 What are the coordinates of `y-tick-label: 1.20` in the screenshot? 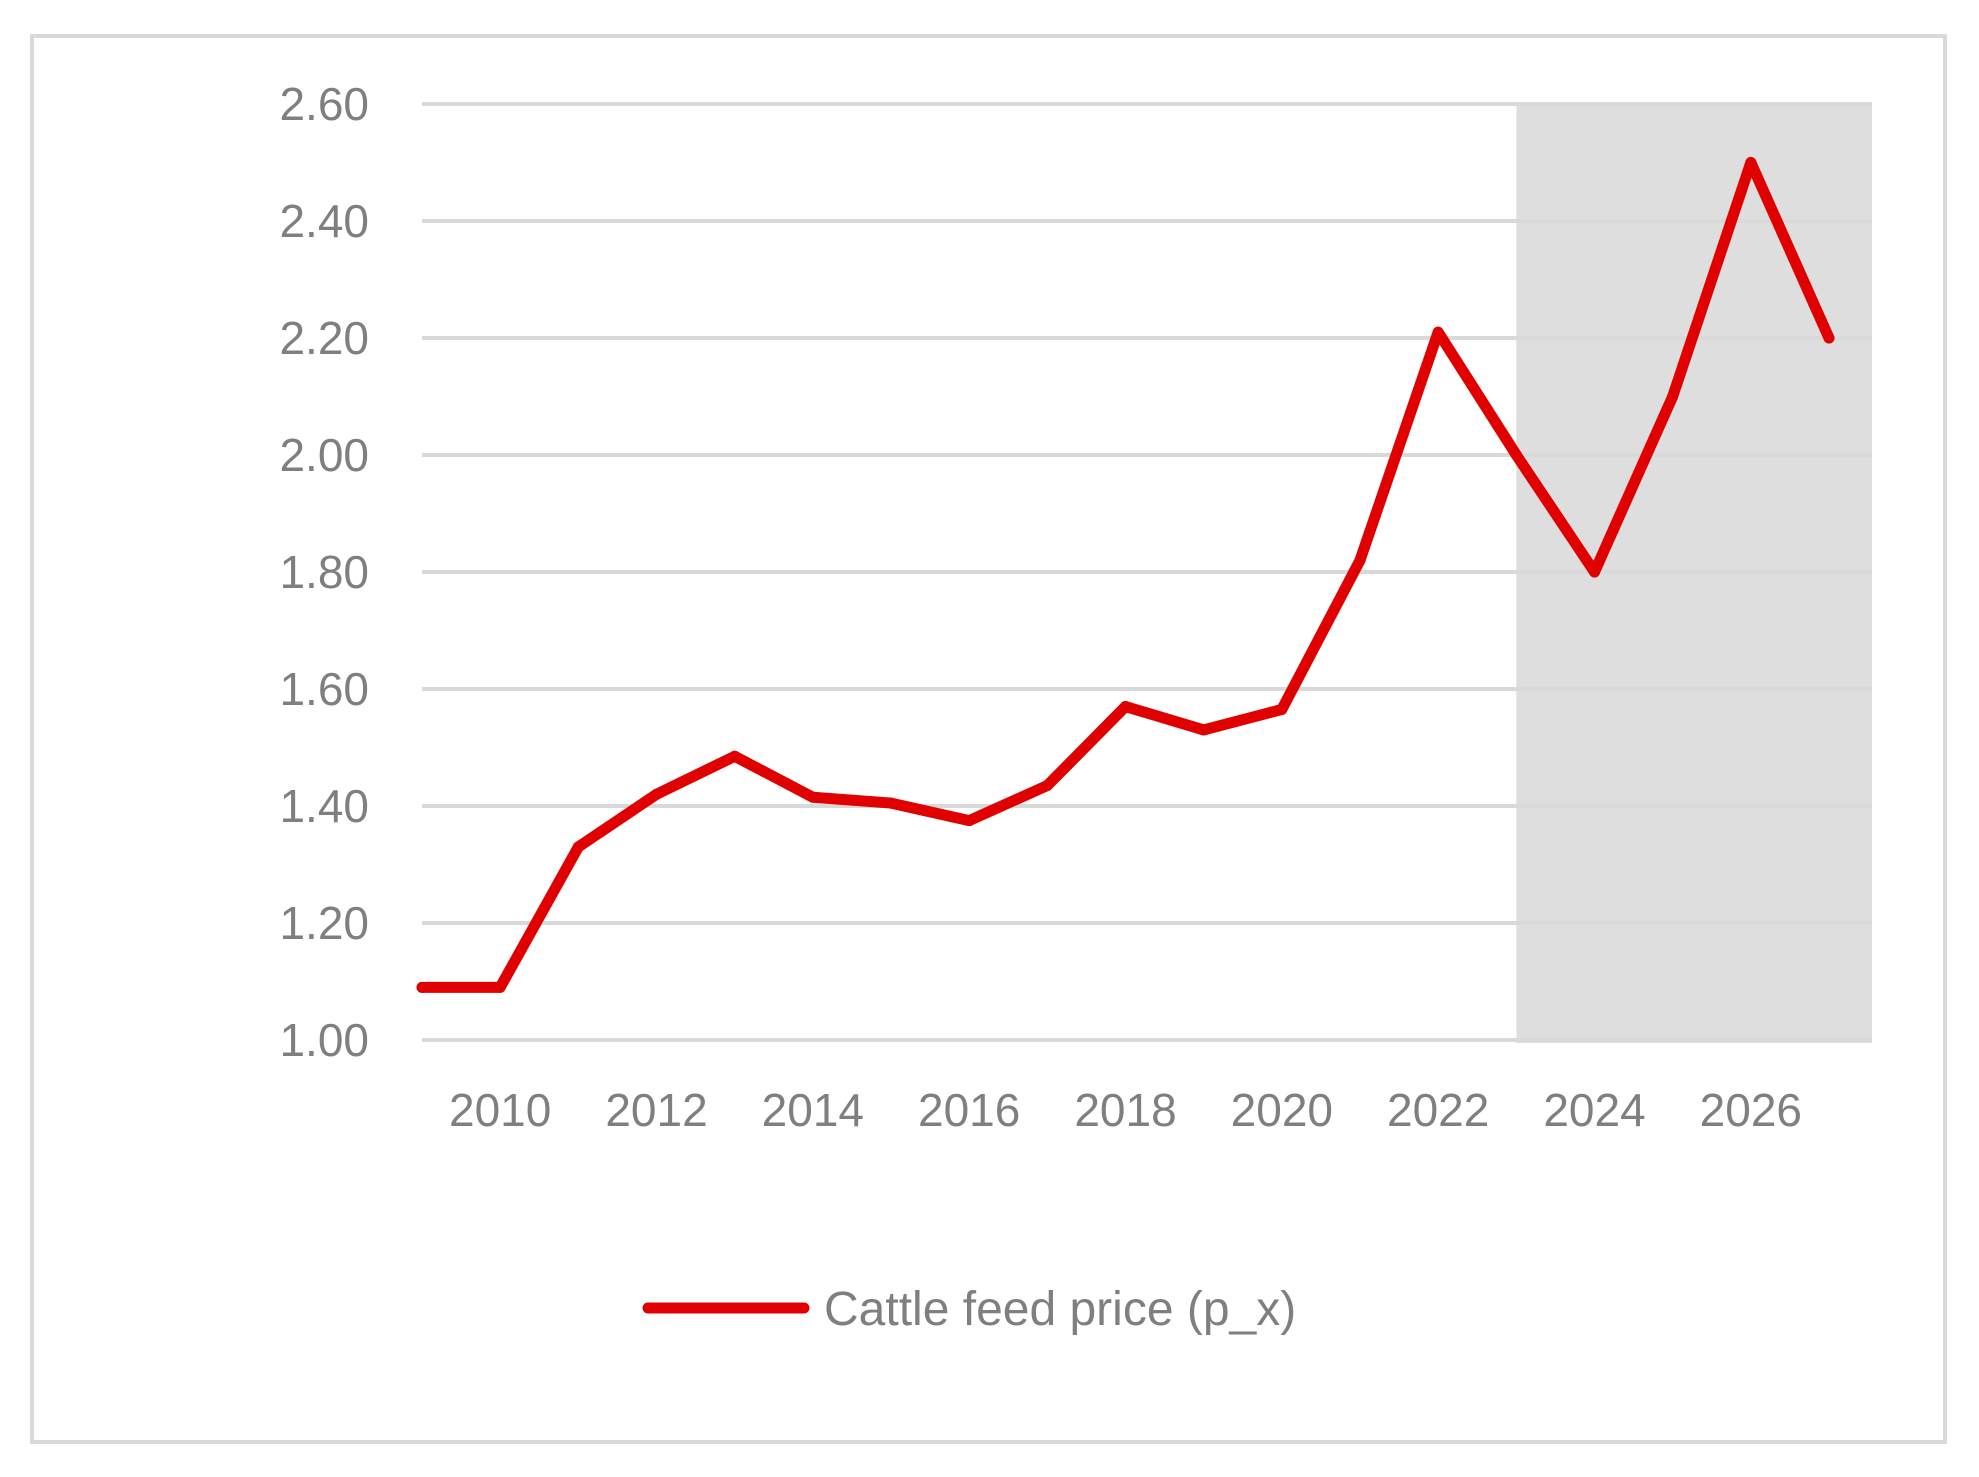 It's located at (324, 923).